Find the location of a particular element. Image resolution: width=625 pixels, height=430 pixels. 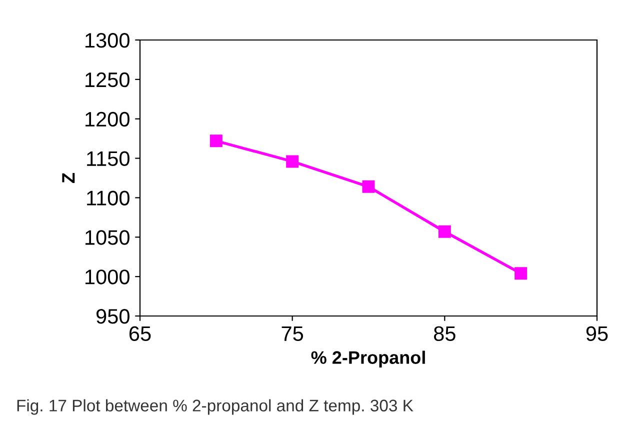

y-tick-label: 1100 is located at coordinates (108, 198).